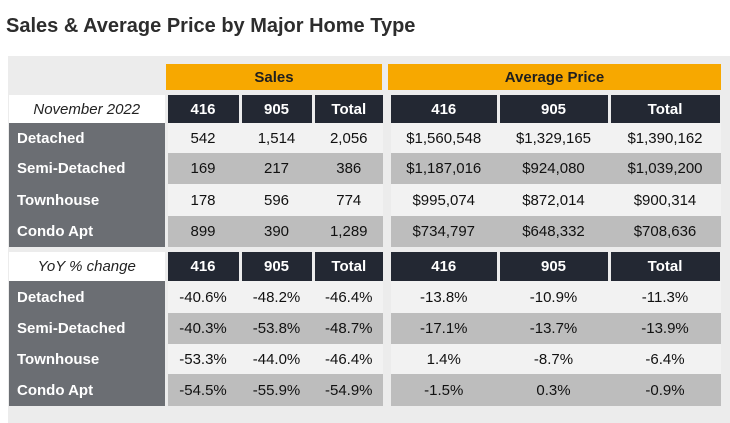 The width and height of the screenshot is (730, 423). Describe the element at coordinates (203, 200) in the screenshot. I see `table-cell: 178` at that location.